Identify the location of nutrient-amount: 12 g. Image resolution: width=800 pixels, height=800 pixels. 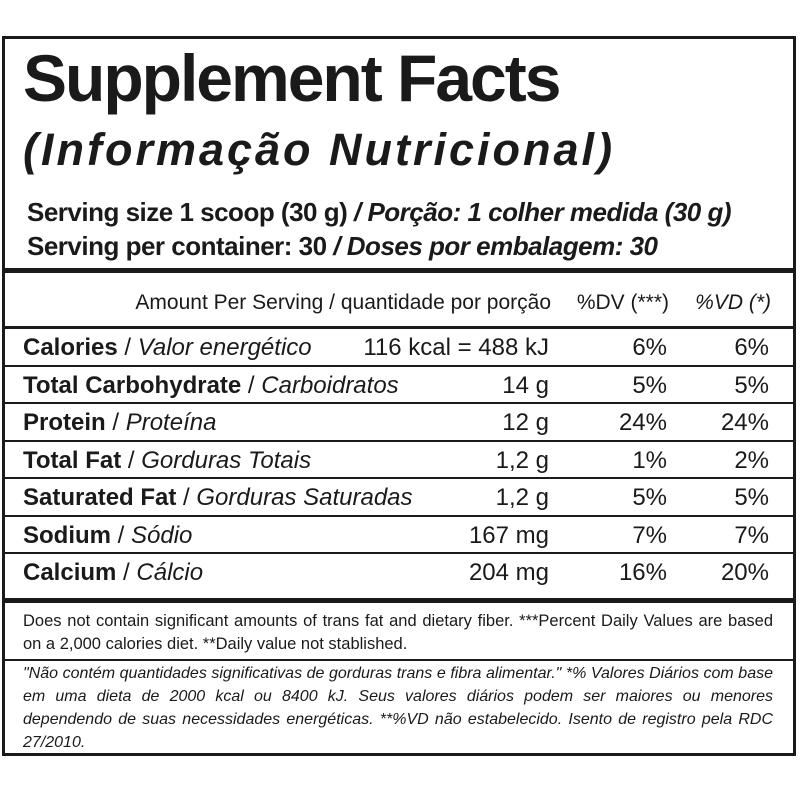
(525, 422).